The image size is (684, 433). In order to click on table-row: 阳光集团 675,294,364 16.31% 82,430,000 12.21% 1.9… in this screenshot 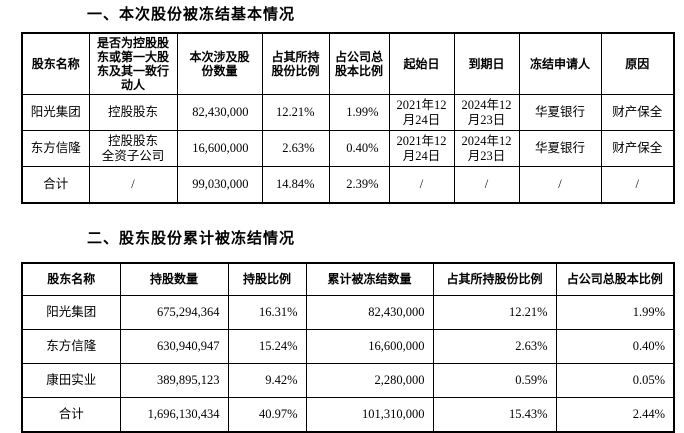, I will do `click(348, 312)`.